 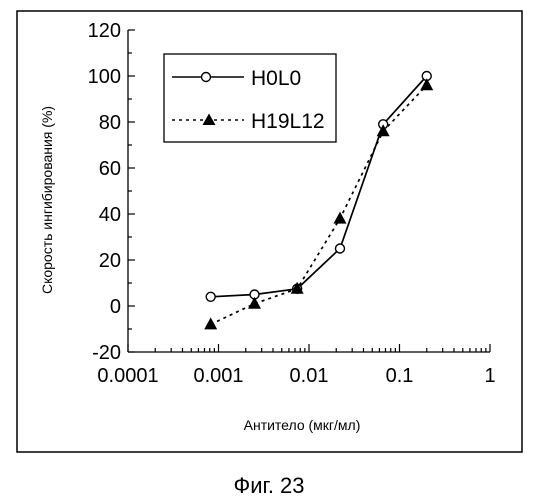 I want to click on x-tick-label: 0.0001, so click(x=127, y=376).